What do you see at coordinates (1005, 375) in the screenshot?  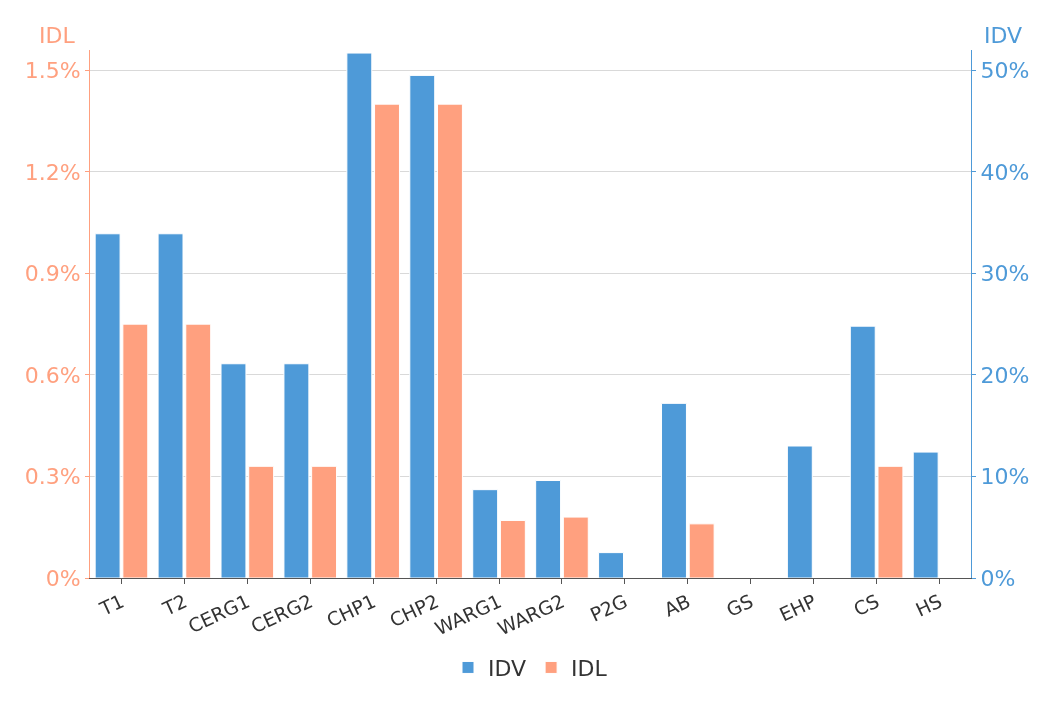 I see `y2-tick-label: 20%` at bounding box center [1005, 375].